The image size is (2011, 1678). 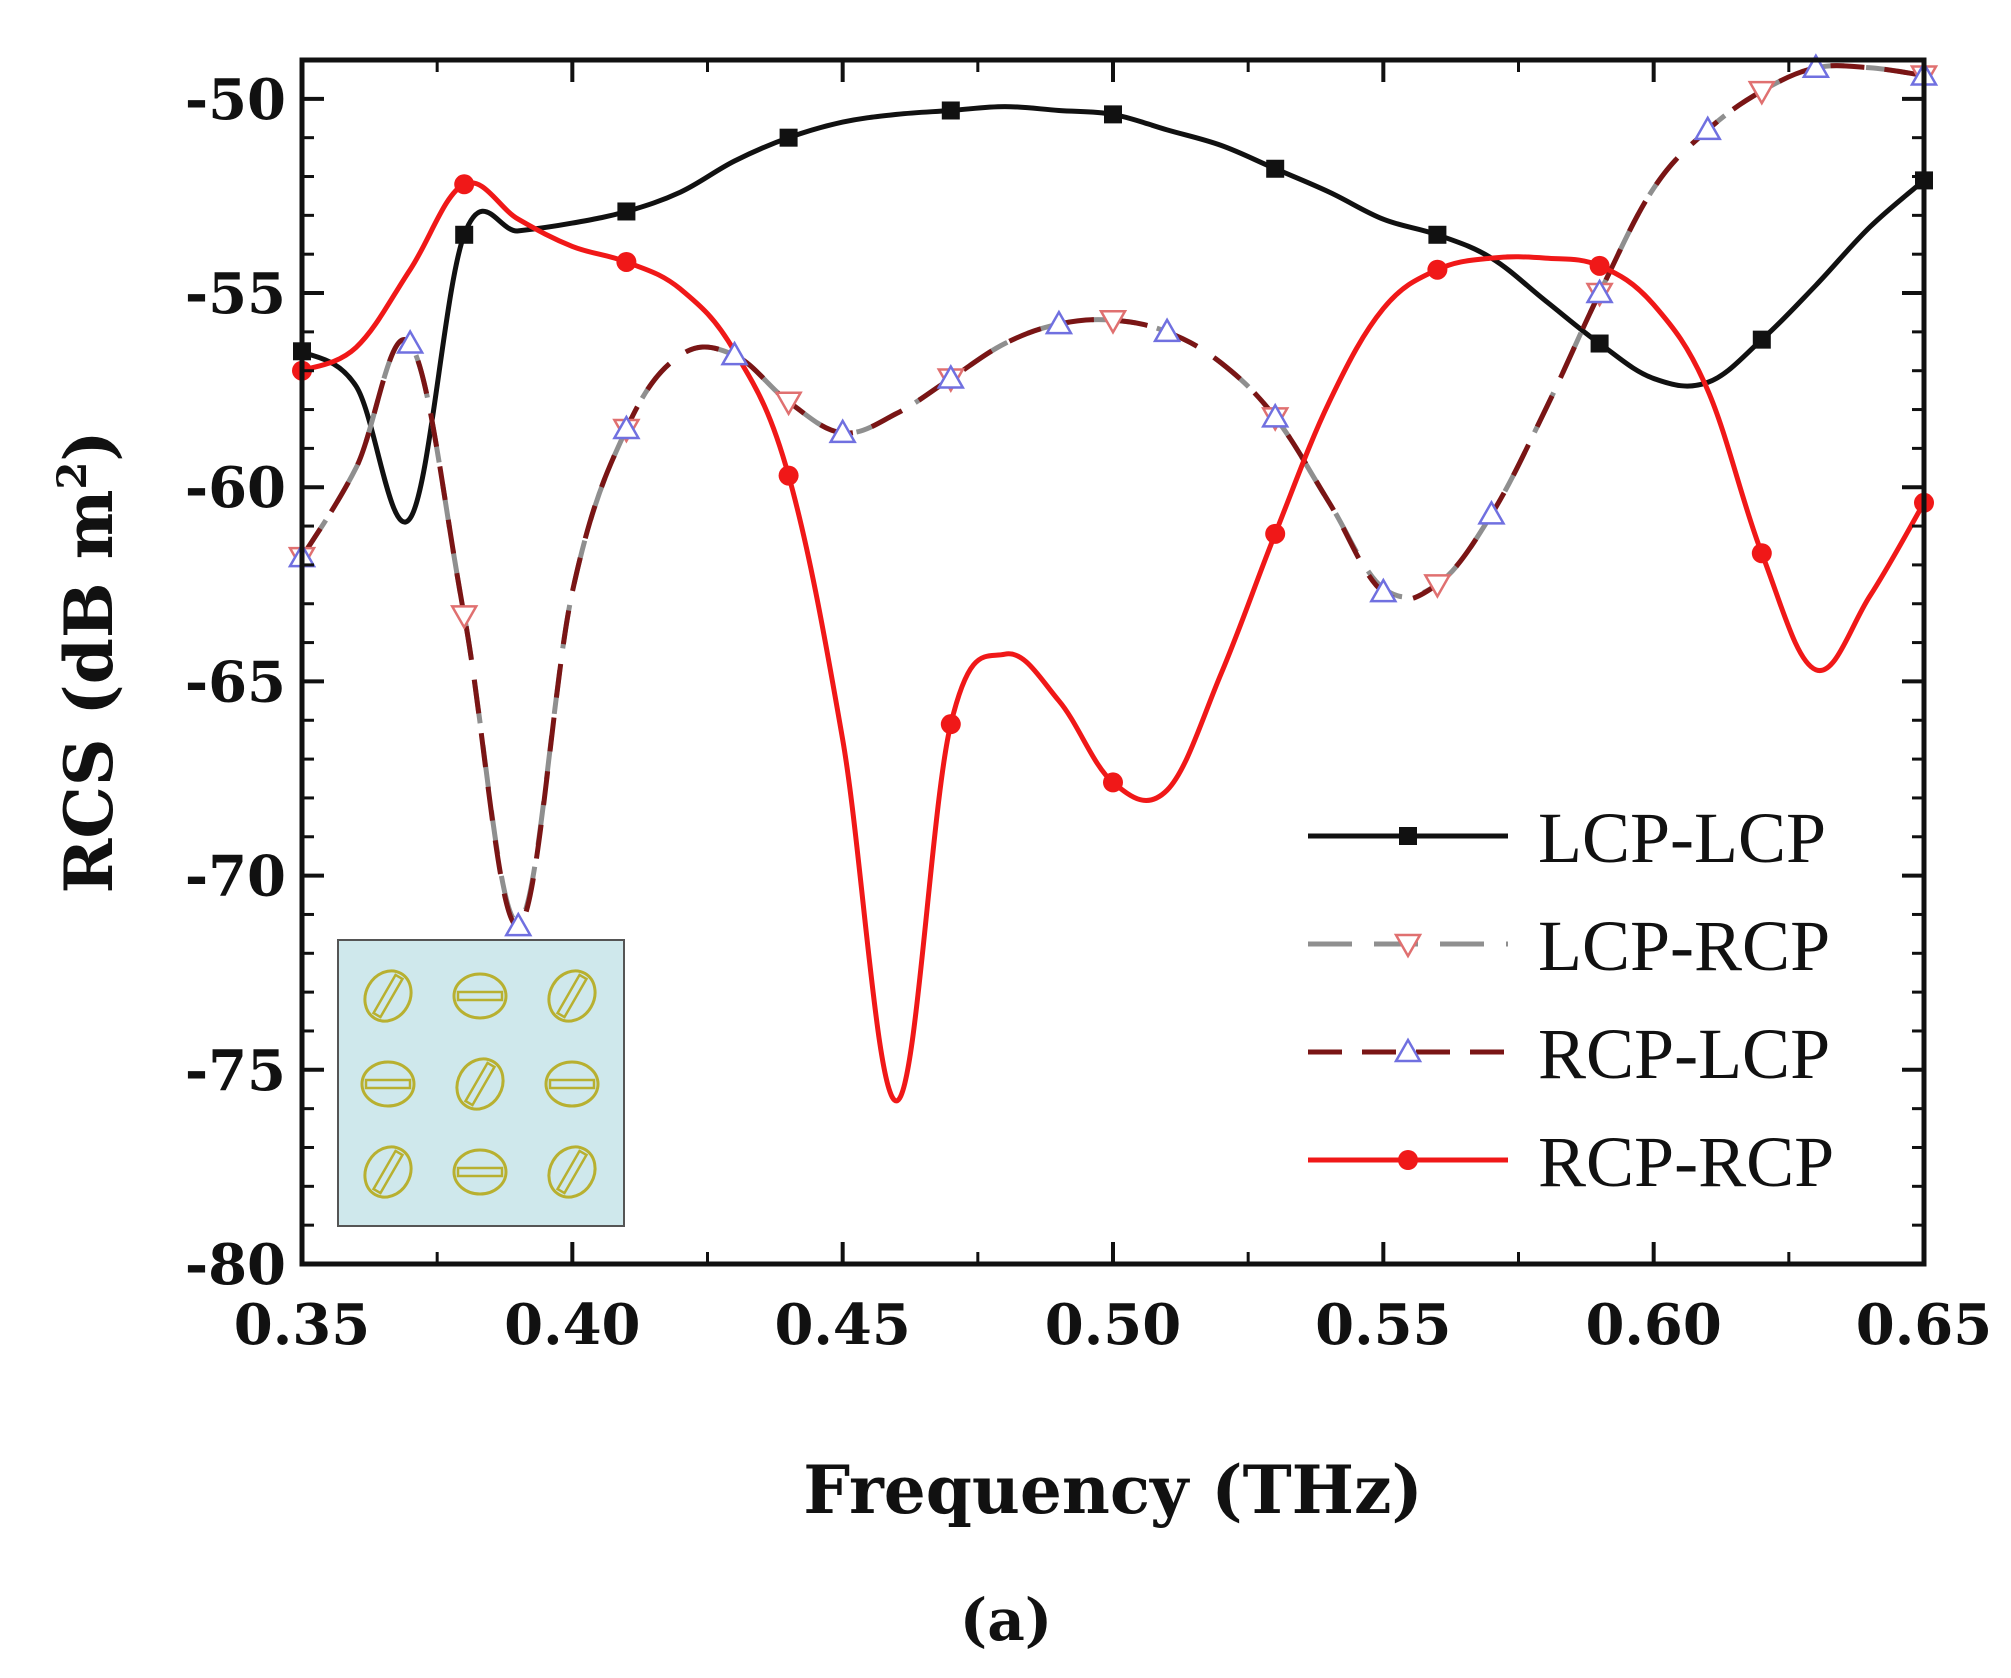 What do you see at coordinates (235, 100) in the screenshot?
I see `y-tick-label: -50` at bounding box center [235, 100].